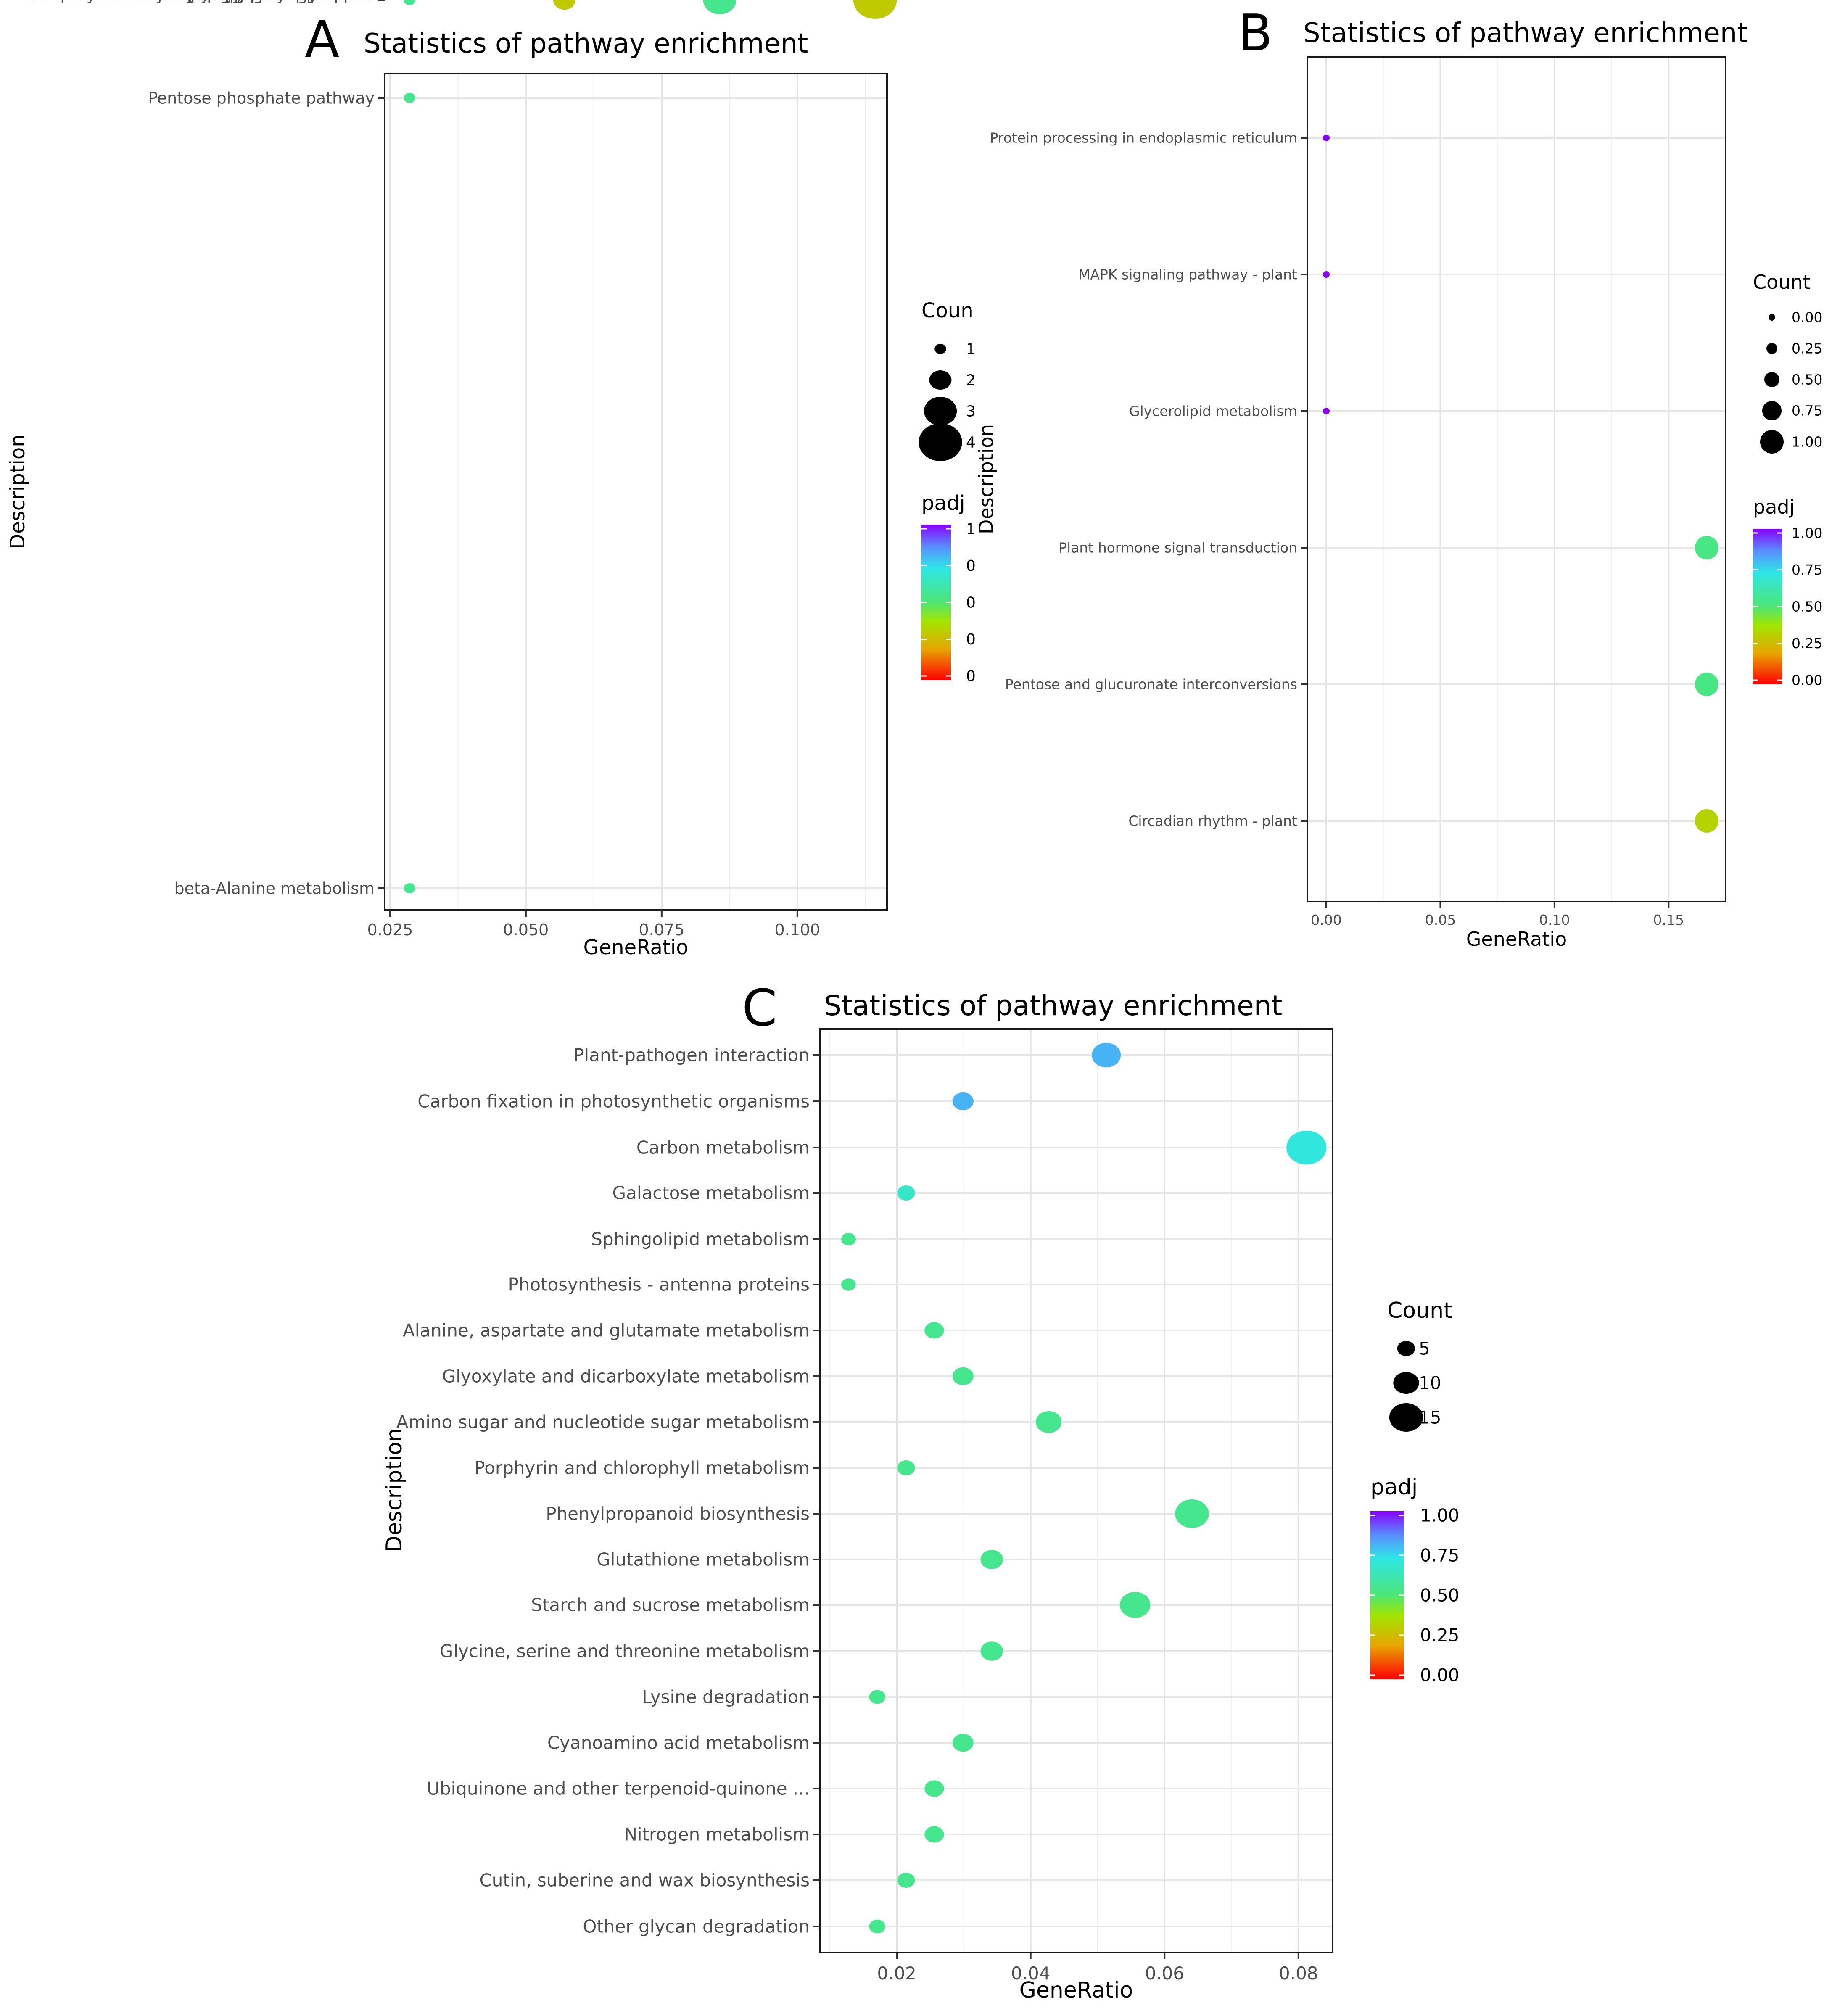 This screenshot has width=1832, height=2016. Describe the element at coordinates (1387, 1595) in the screenshot. I see `color-legend-bar` at that location.